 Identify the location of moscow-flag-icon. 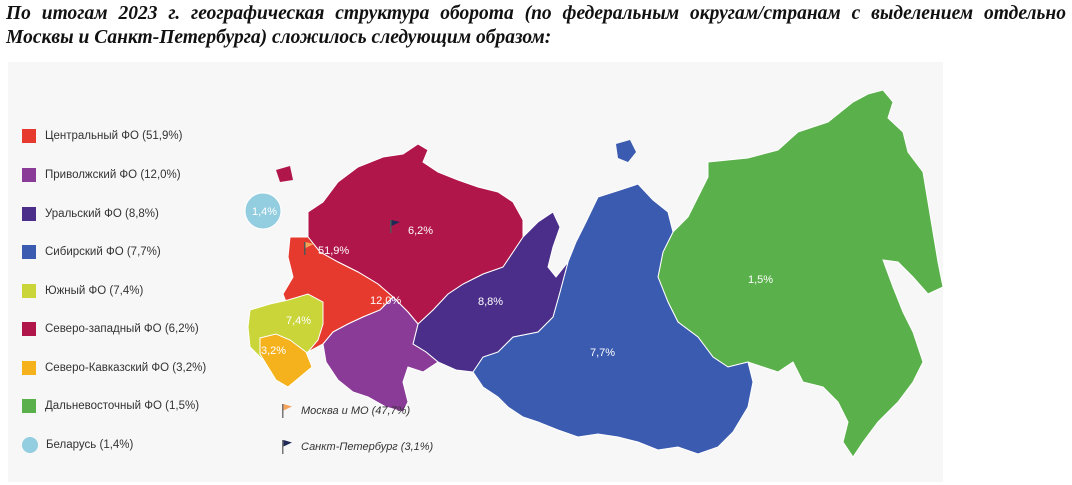
(309, 248).